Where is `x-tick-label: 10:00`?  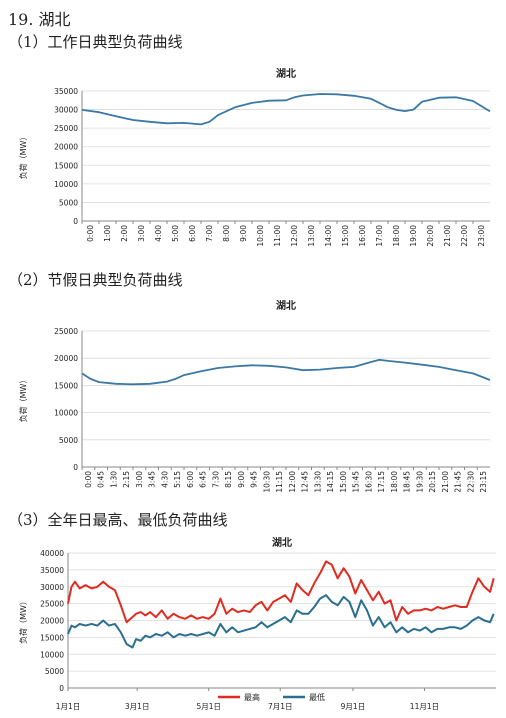
x-tick-label: 10:00 is located at coordinates (260, 236).